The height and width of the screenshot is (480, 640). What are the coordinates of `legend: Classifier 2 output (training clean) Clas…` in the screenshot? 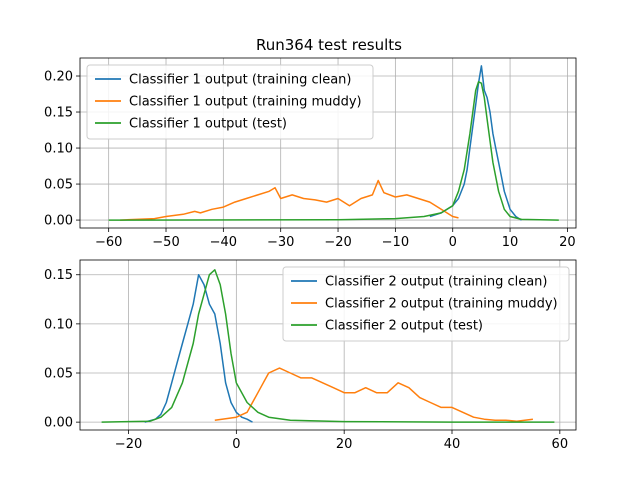 It's located at (426, 304).